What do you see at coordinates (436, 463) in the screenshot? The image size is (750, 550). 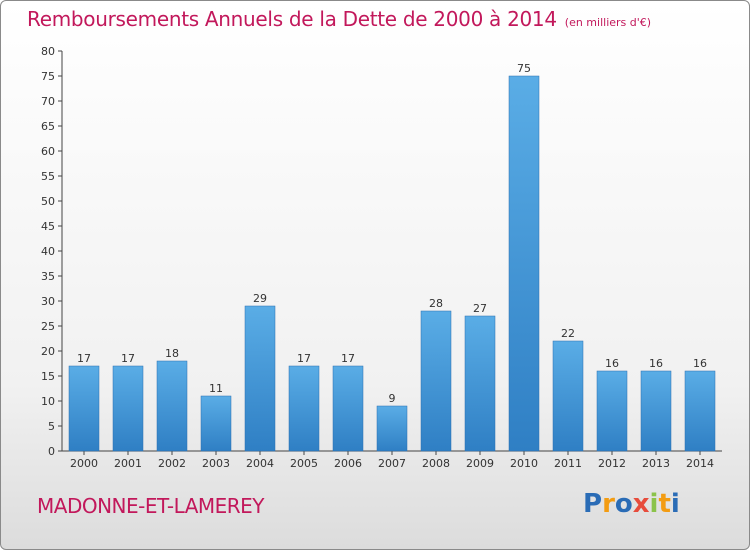 I see `x-tick-label: 2008` at bounding box center [436, 463].